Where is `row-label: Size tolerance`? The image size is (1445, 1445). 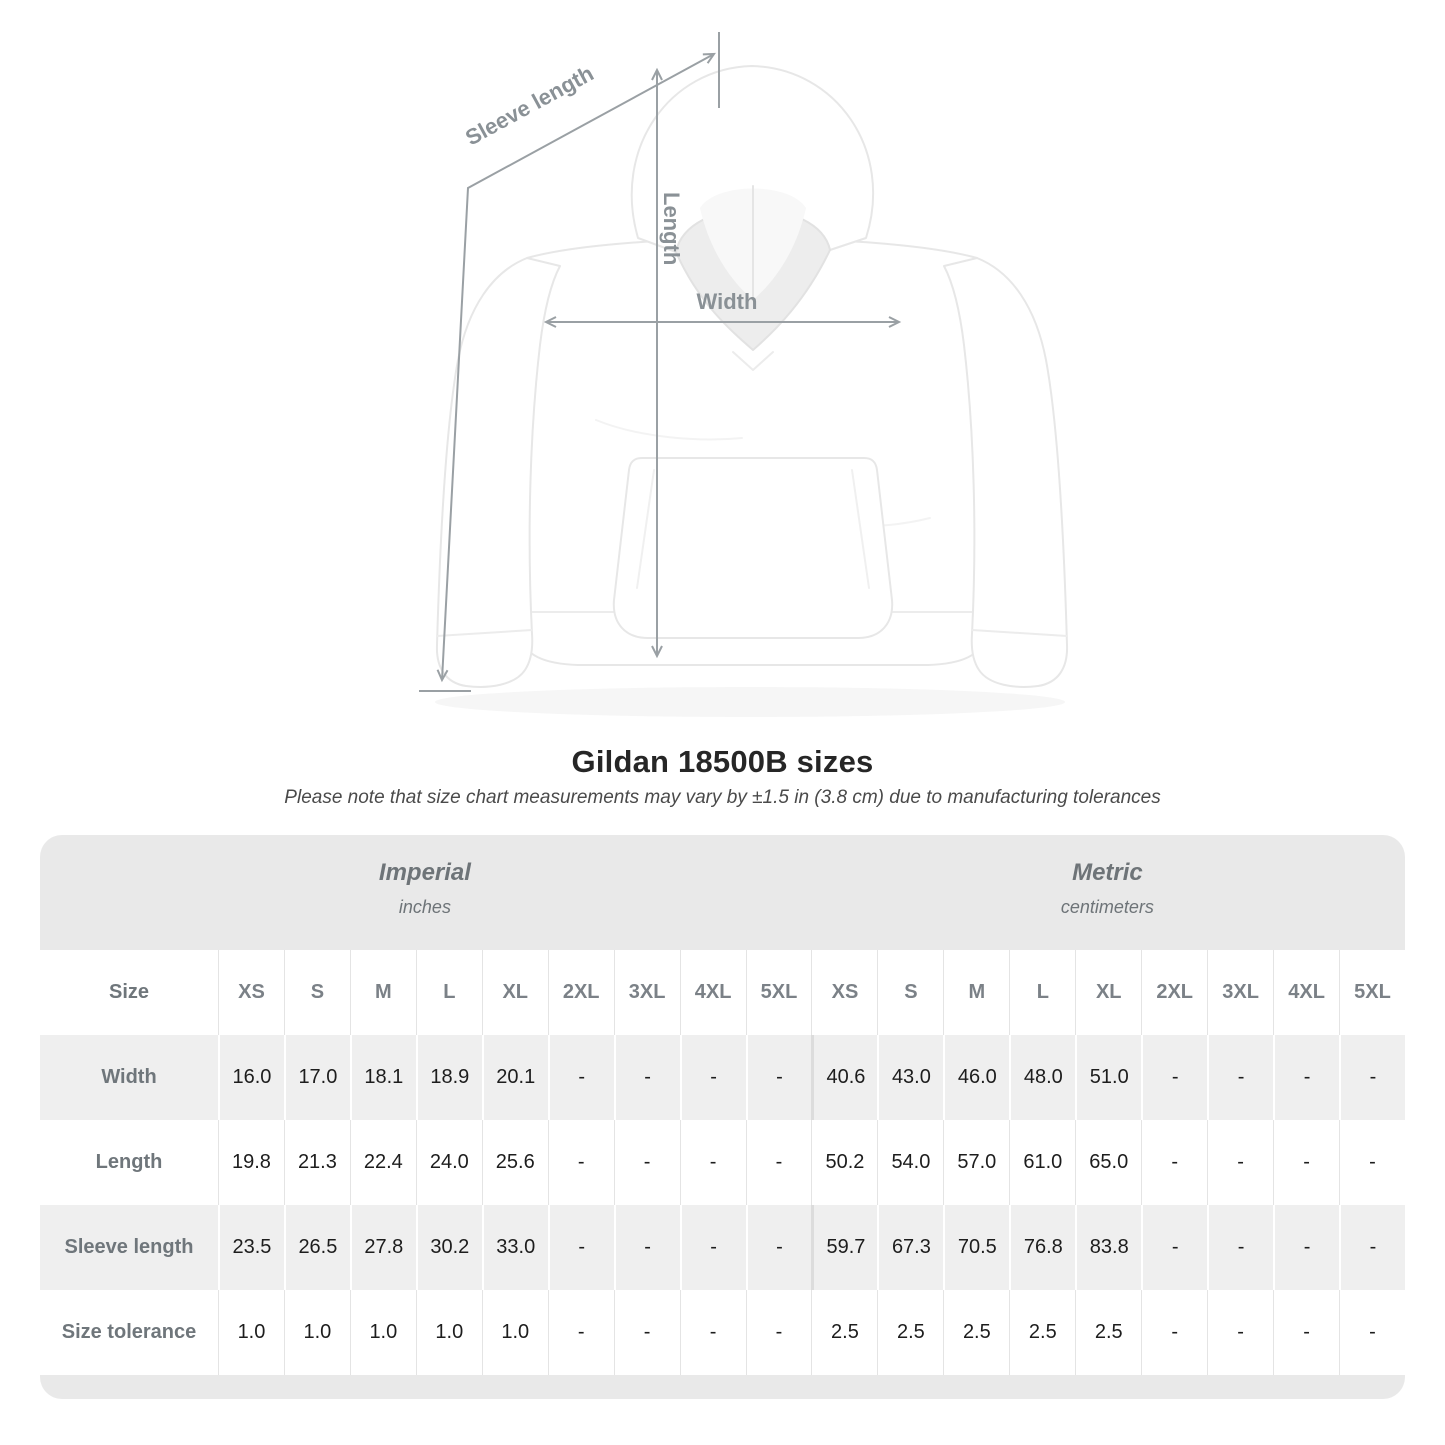 row-label: Size tolerance is located at coordinates (129, 1332).